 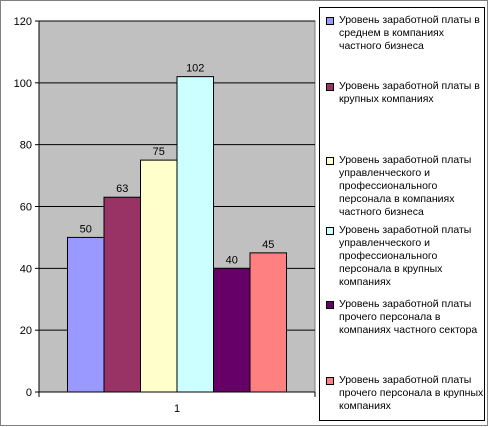 What do you see at coordinates (159, 152) in the screenshot?
I see `data-label: 75` at bounding box center [159, 152].